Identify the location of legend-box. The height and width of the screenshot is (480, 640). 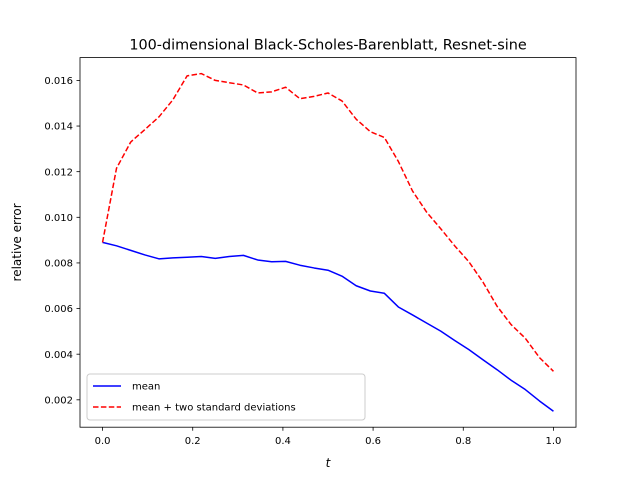
(226, 397).